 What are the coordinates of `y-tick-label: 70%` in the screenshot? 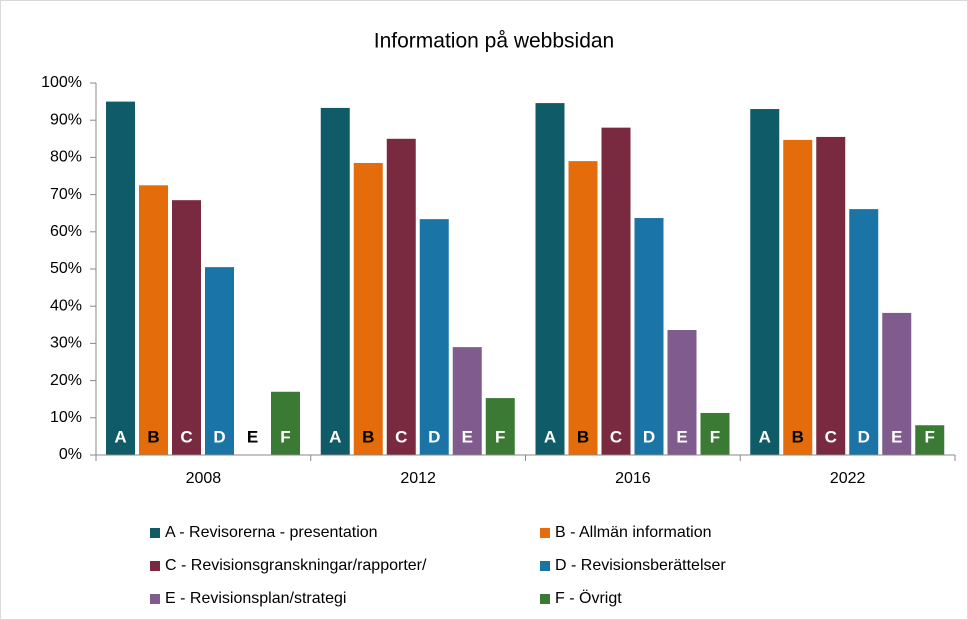 It's located at (66, 194).